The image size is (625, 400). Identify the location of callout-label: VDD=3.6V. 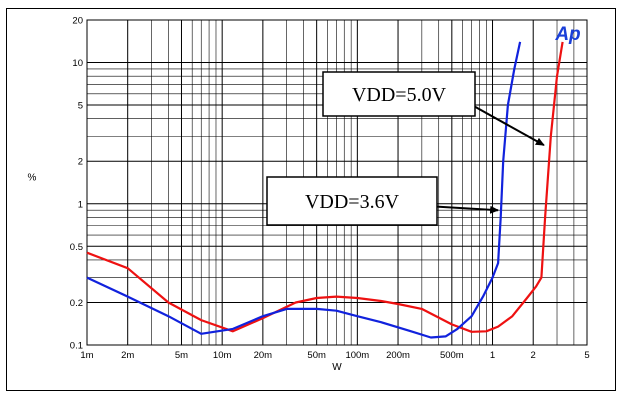
(352, 202).